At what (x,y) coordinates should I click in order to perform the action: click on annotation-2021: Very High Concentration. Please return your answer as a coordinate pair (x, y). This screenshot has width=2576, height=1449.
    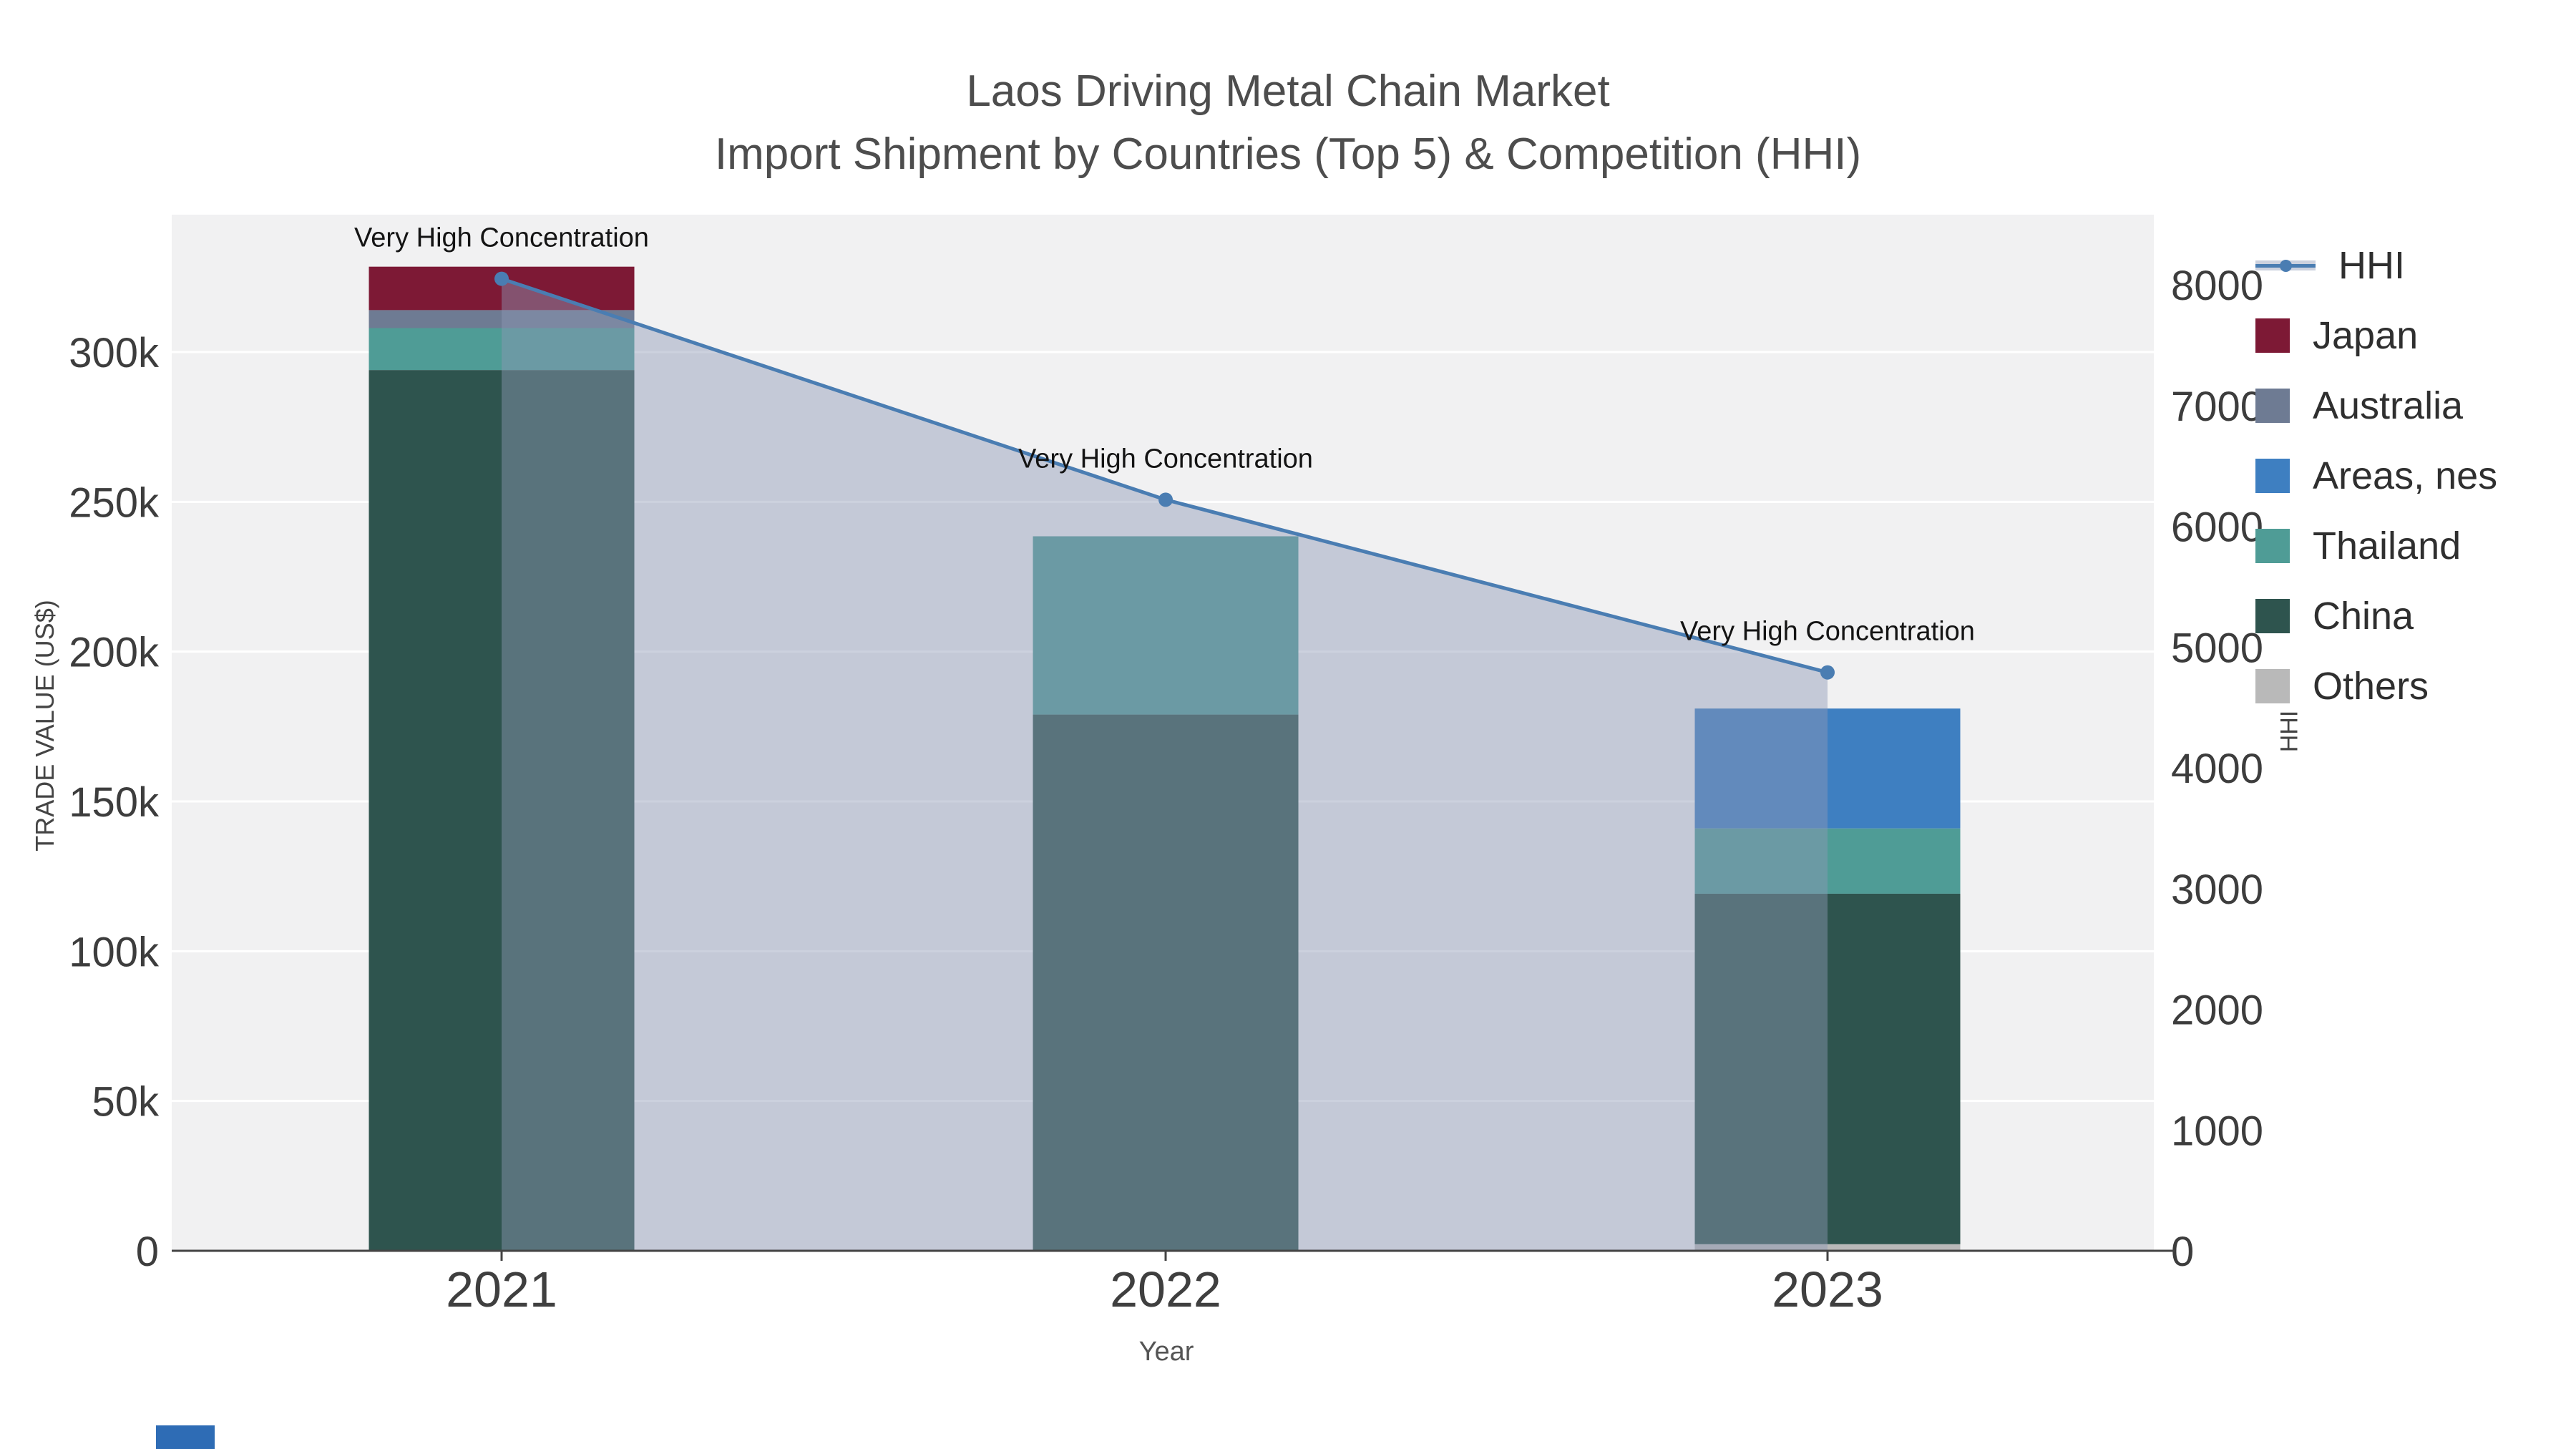
    Looking at the image, I should click on (501, 238).